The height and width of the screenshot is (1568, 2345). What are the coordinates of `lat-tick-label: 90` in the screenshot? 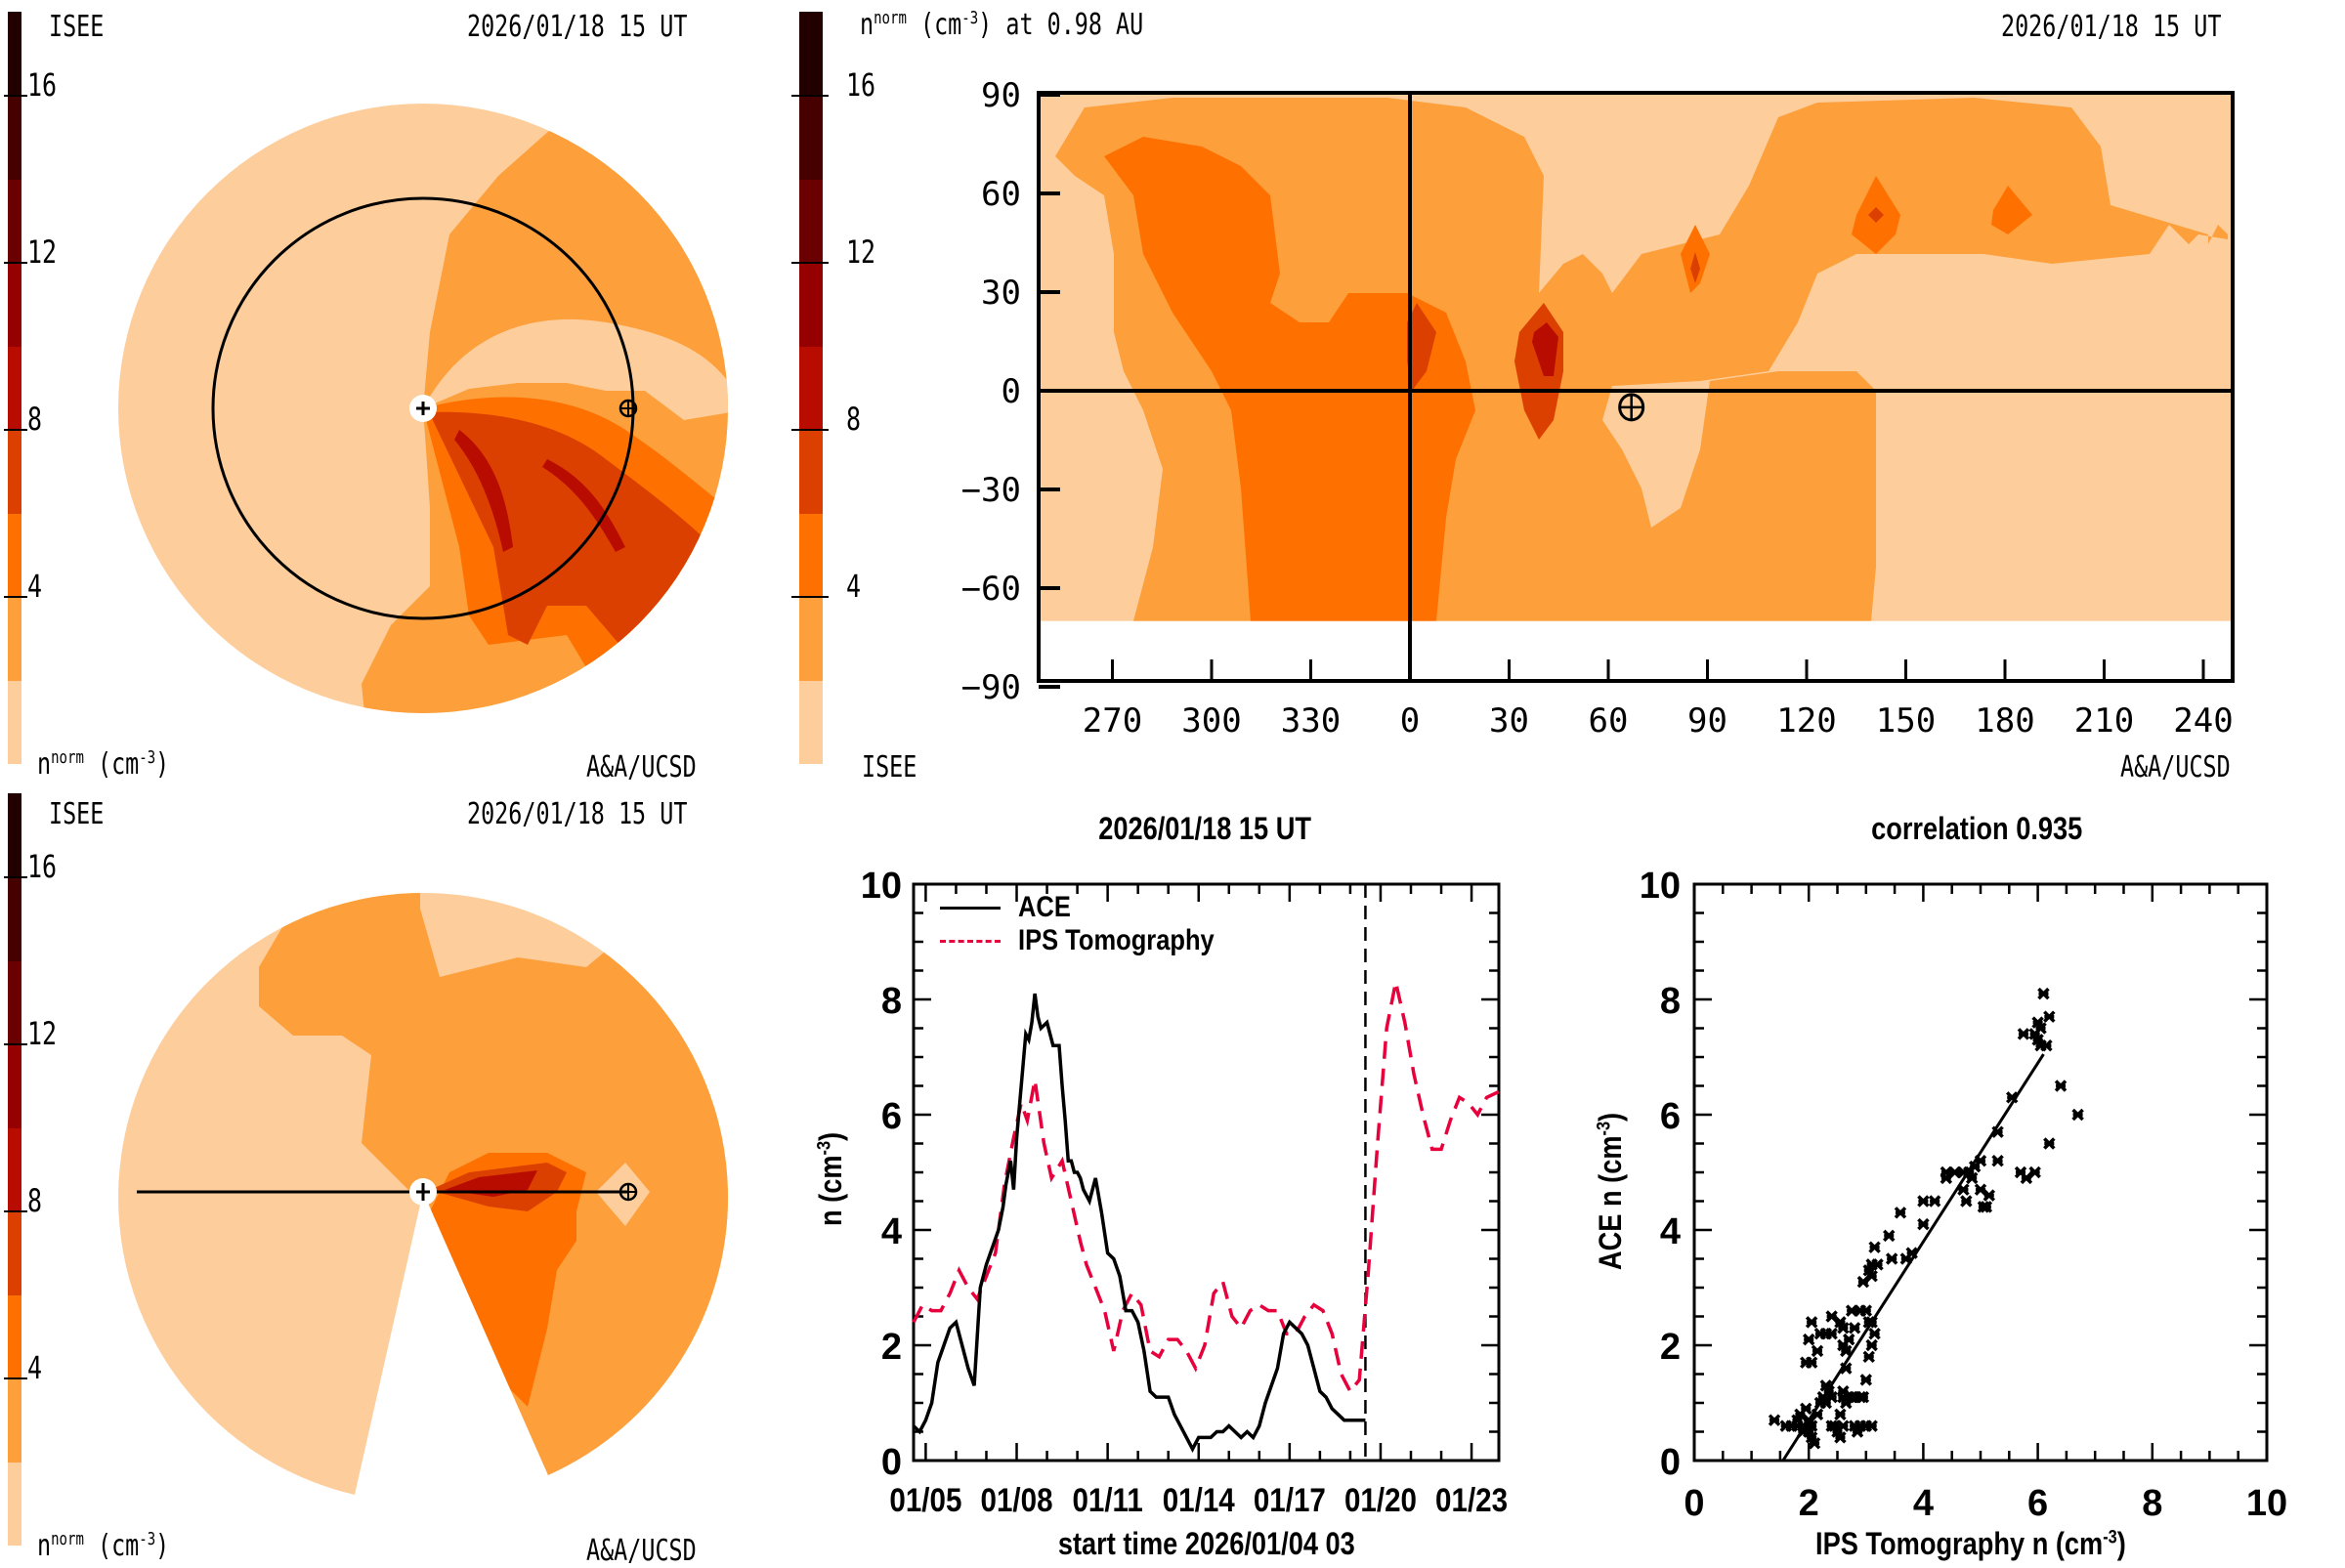 It's located at (1001, 95).